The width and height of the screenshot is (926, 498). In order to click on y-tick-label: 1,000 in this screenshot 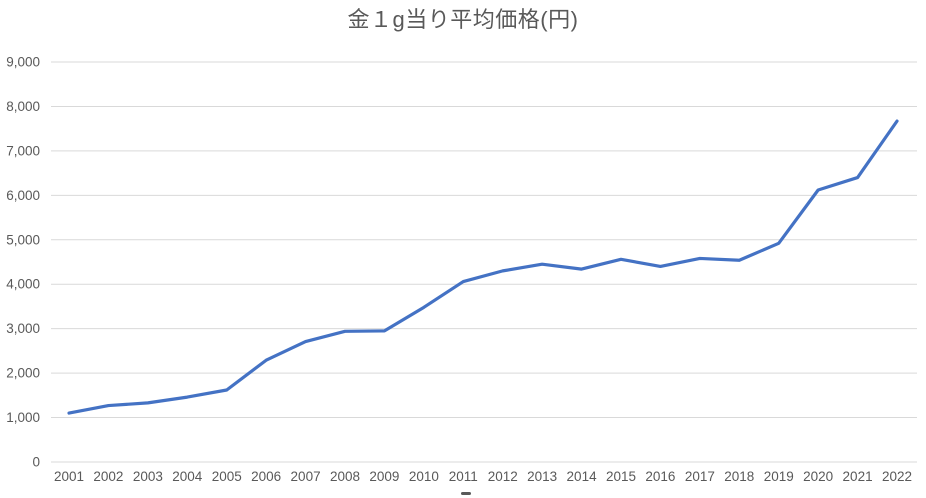, I will do `click(23, 417)`.